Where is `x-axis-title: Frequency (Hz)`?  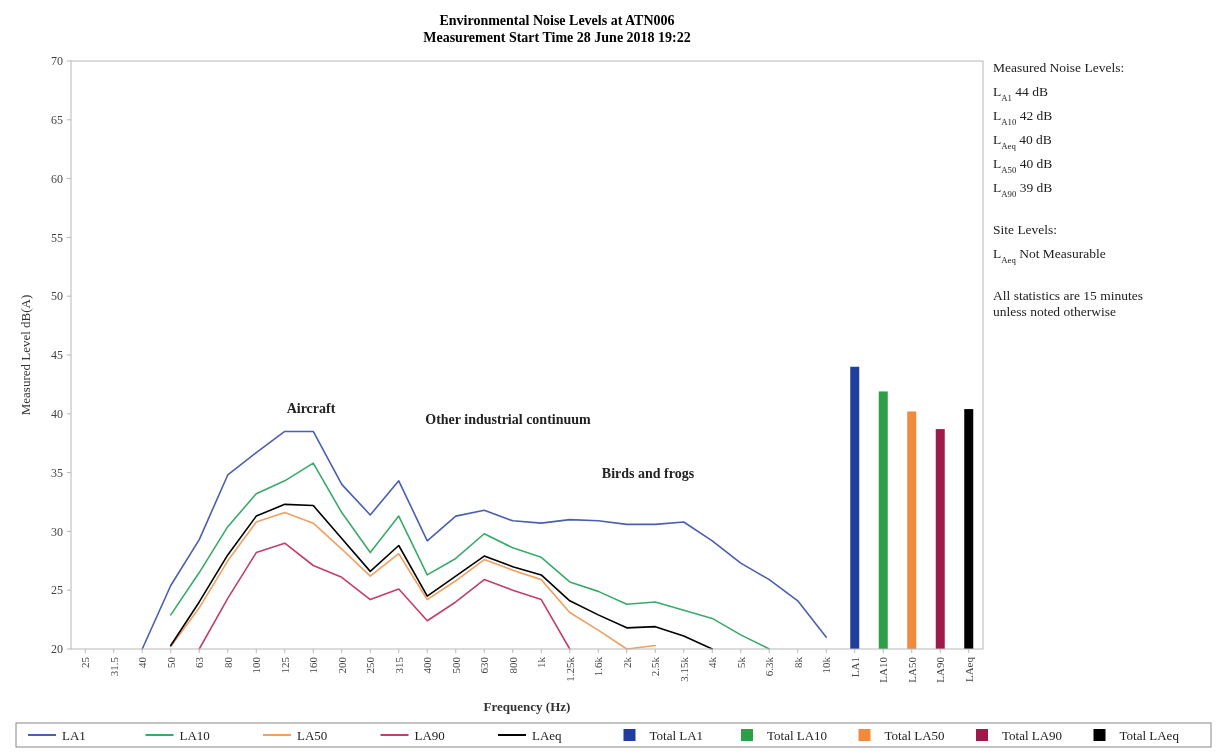
x-axis-title: Frequency (Hz) is located at coordinates (527, 706).